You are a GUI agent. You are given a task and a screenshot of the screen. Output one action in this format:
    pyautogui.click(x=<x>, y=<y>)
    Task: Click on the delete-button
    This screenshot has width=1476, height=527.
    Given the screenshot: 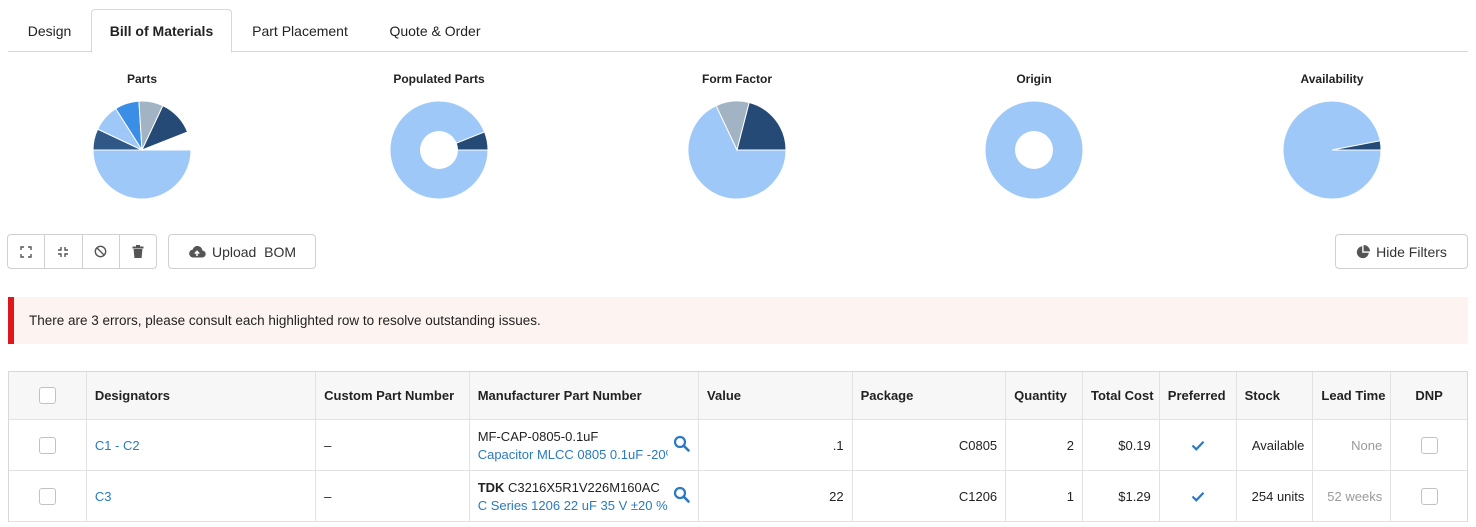 What is the action you would take?
    pyautogui.click(x=138, y=251)
    